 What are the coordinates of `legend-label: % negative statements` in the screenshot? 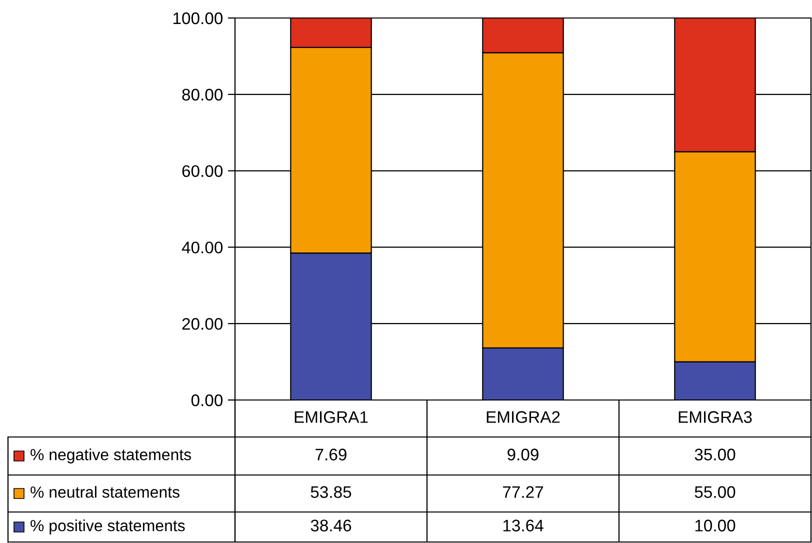 It's located at (111, 456).